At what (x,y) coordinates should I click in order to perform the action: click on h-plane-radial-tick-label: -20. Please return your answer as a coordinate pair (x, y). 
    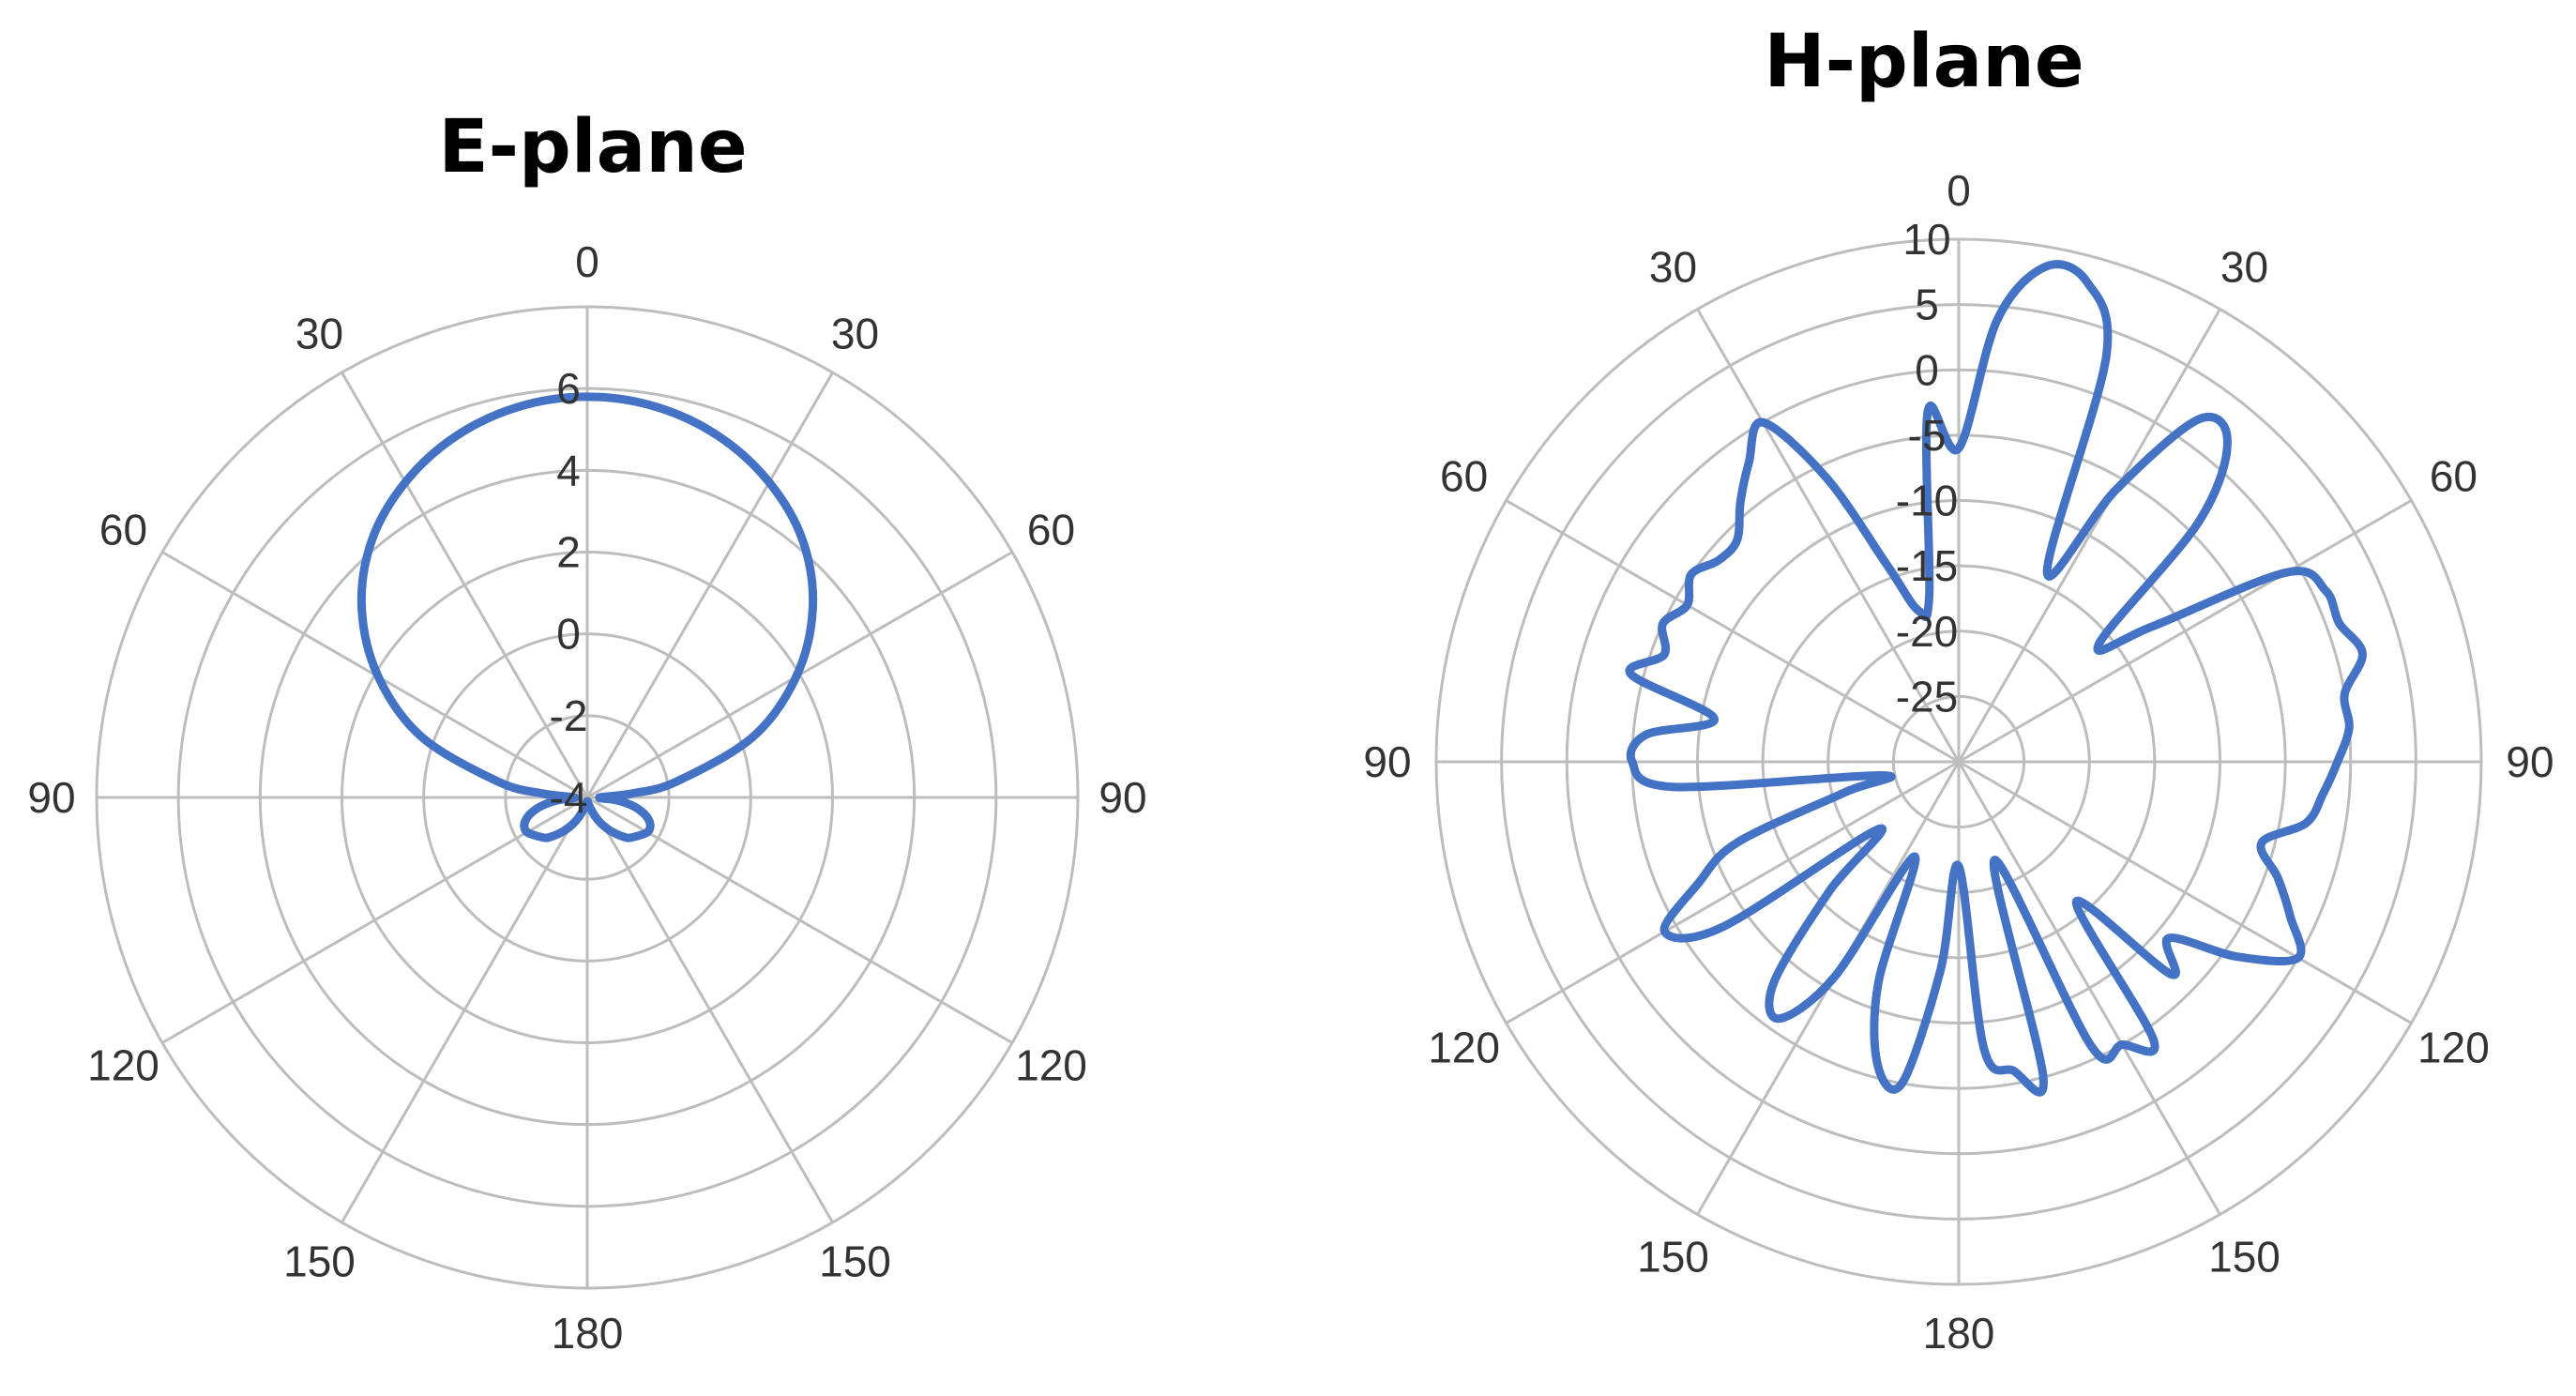
    Looking at the image, I should click on (1927, 632).